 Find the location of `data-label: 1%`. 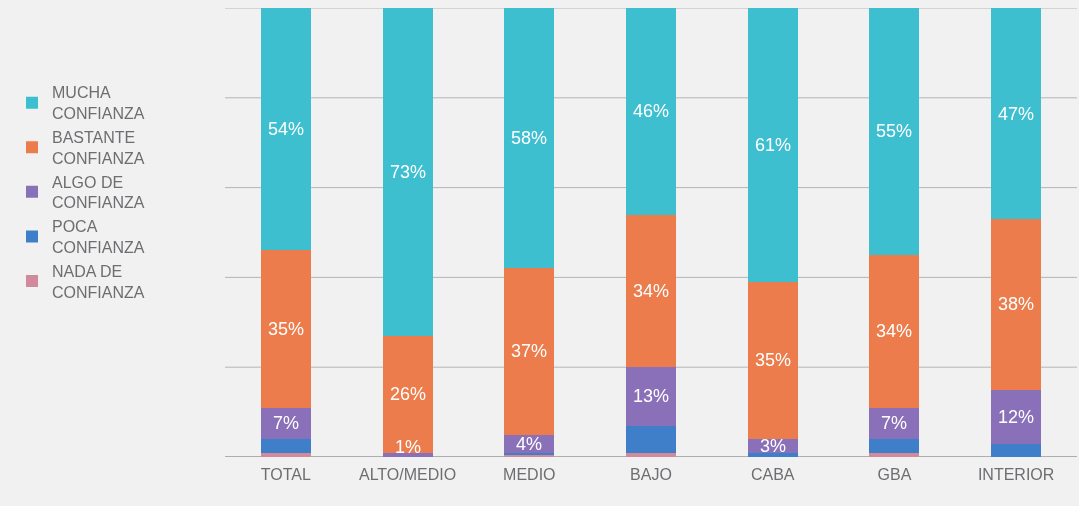

data-label: 1% is located at coordinates (408, 447).